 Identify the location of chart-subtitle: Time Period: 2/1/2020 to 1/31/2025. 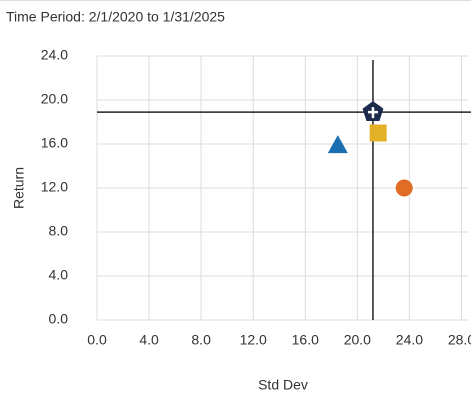
(115, 17).